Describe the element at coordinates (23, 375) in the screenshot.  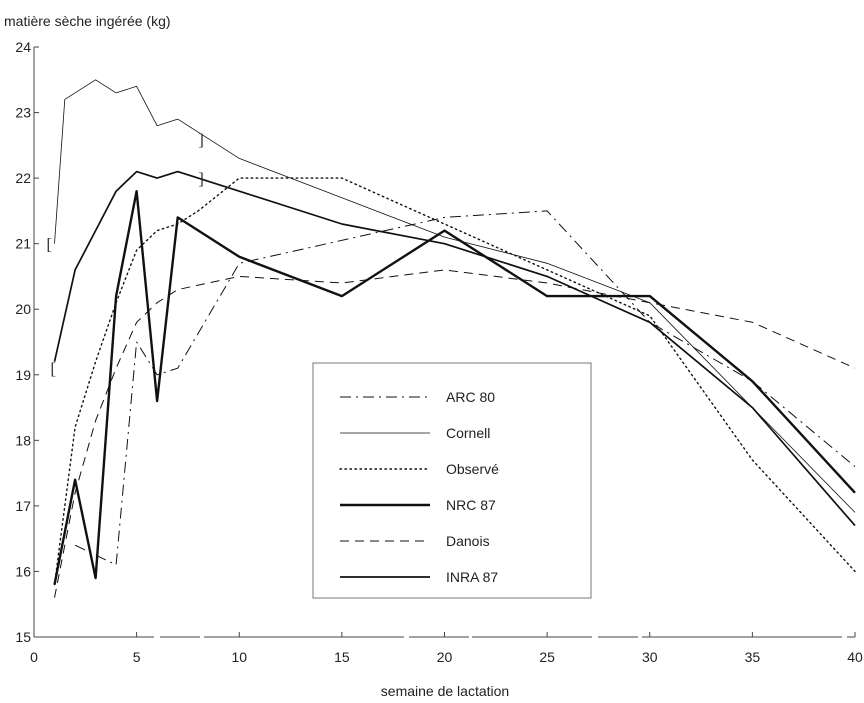
I see `y-tick-label: 19` at that location.